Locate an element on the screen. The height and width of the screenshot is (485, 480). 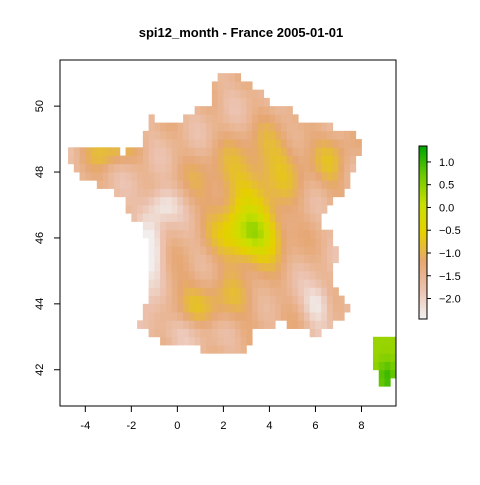
x-tick-label: -2 is located at coordinates (131, 426).